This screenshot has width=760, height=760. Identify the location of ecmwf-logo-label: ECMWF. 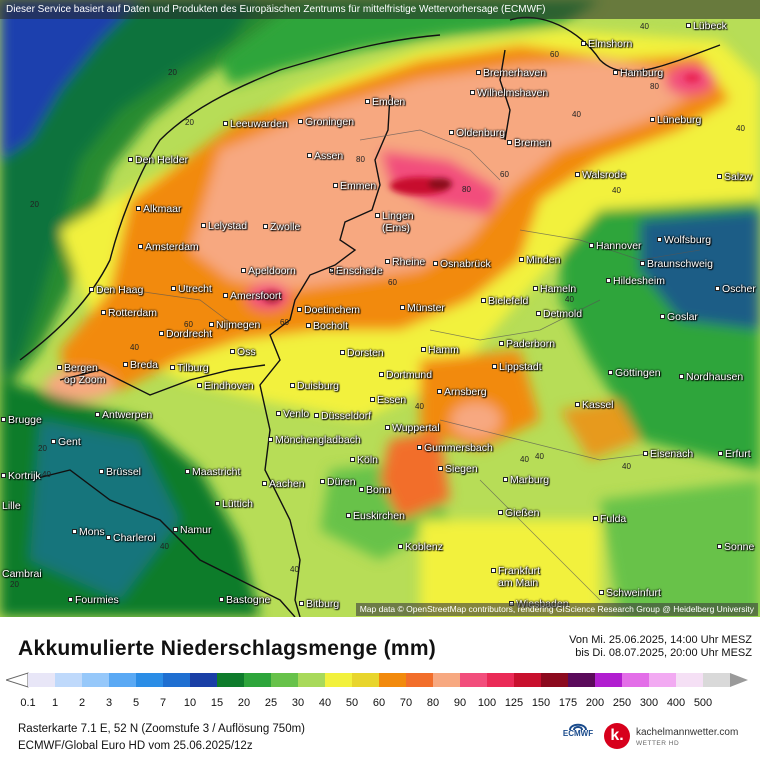
(578, 733).